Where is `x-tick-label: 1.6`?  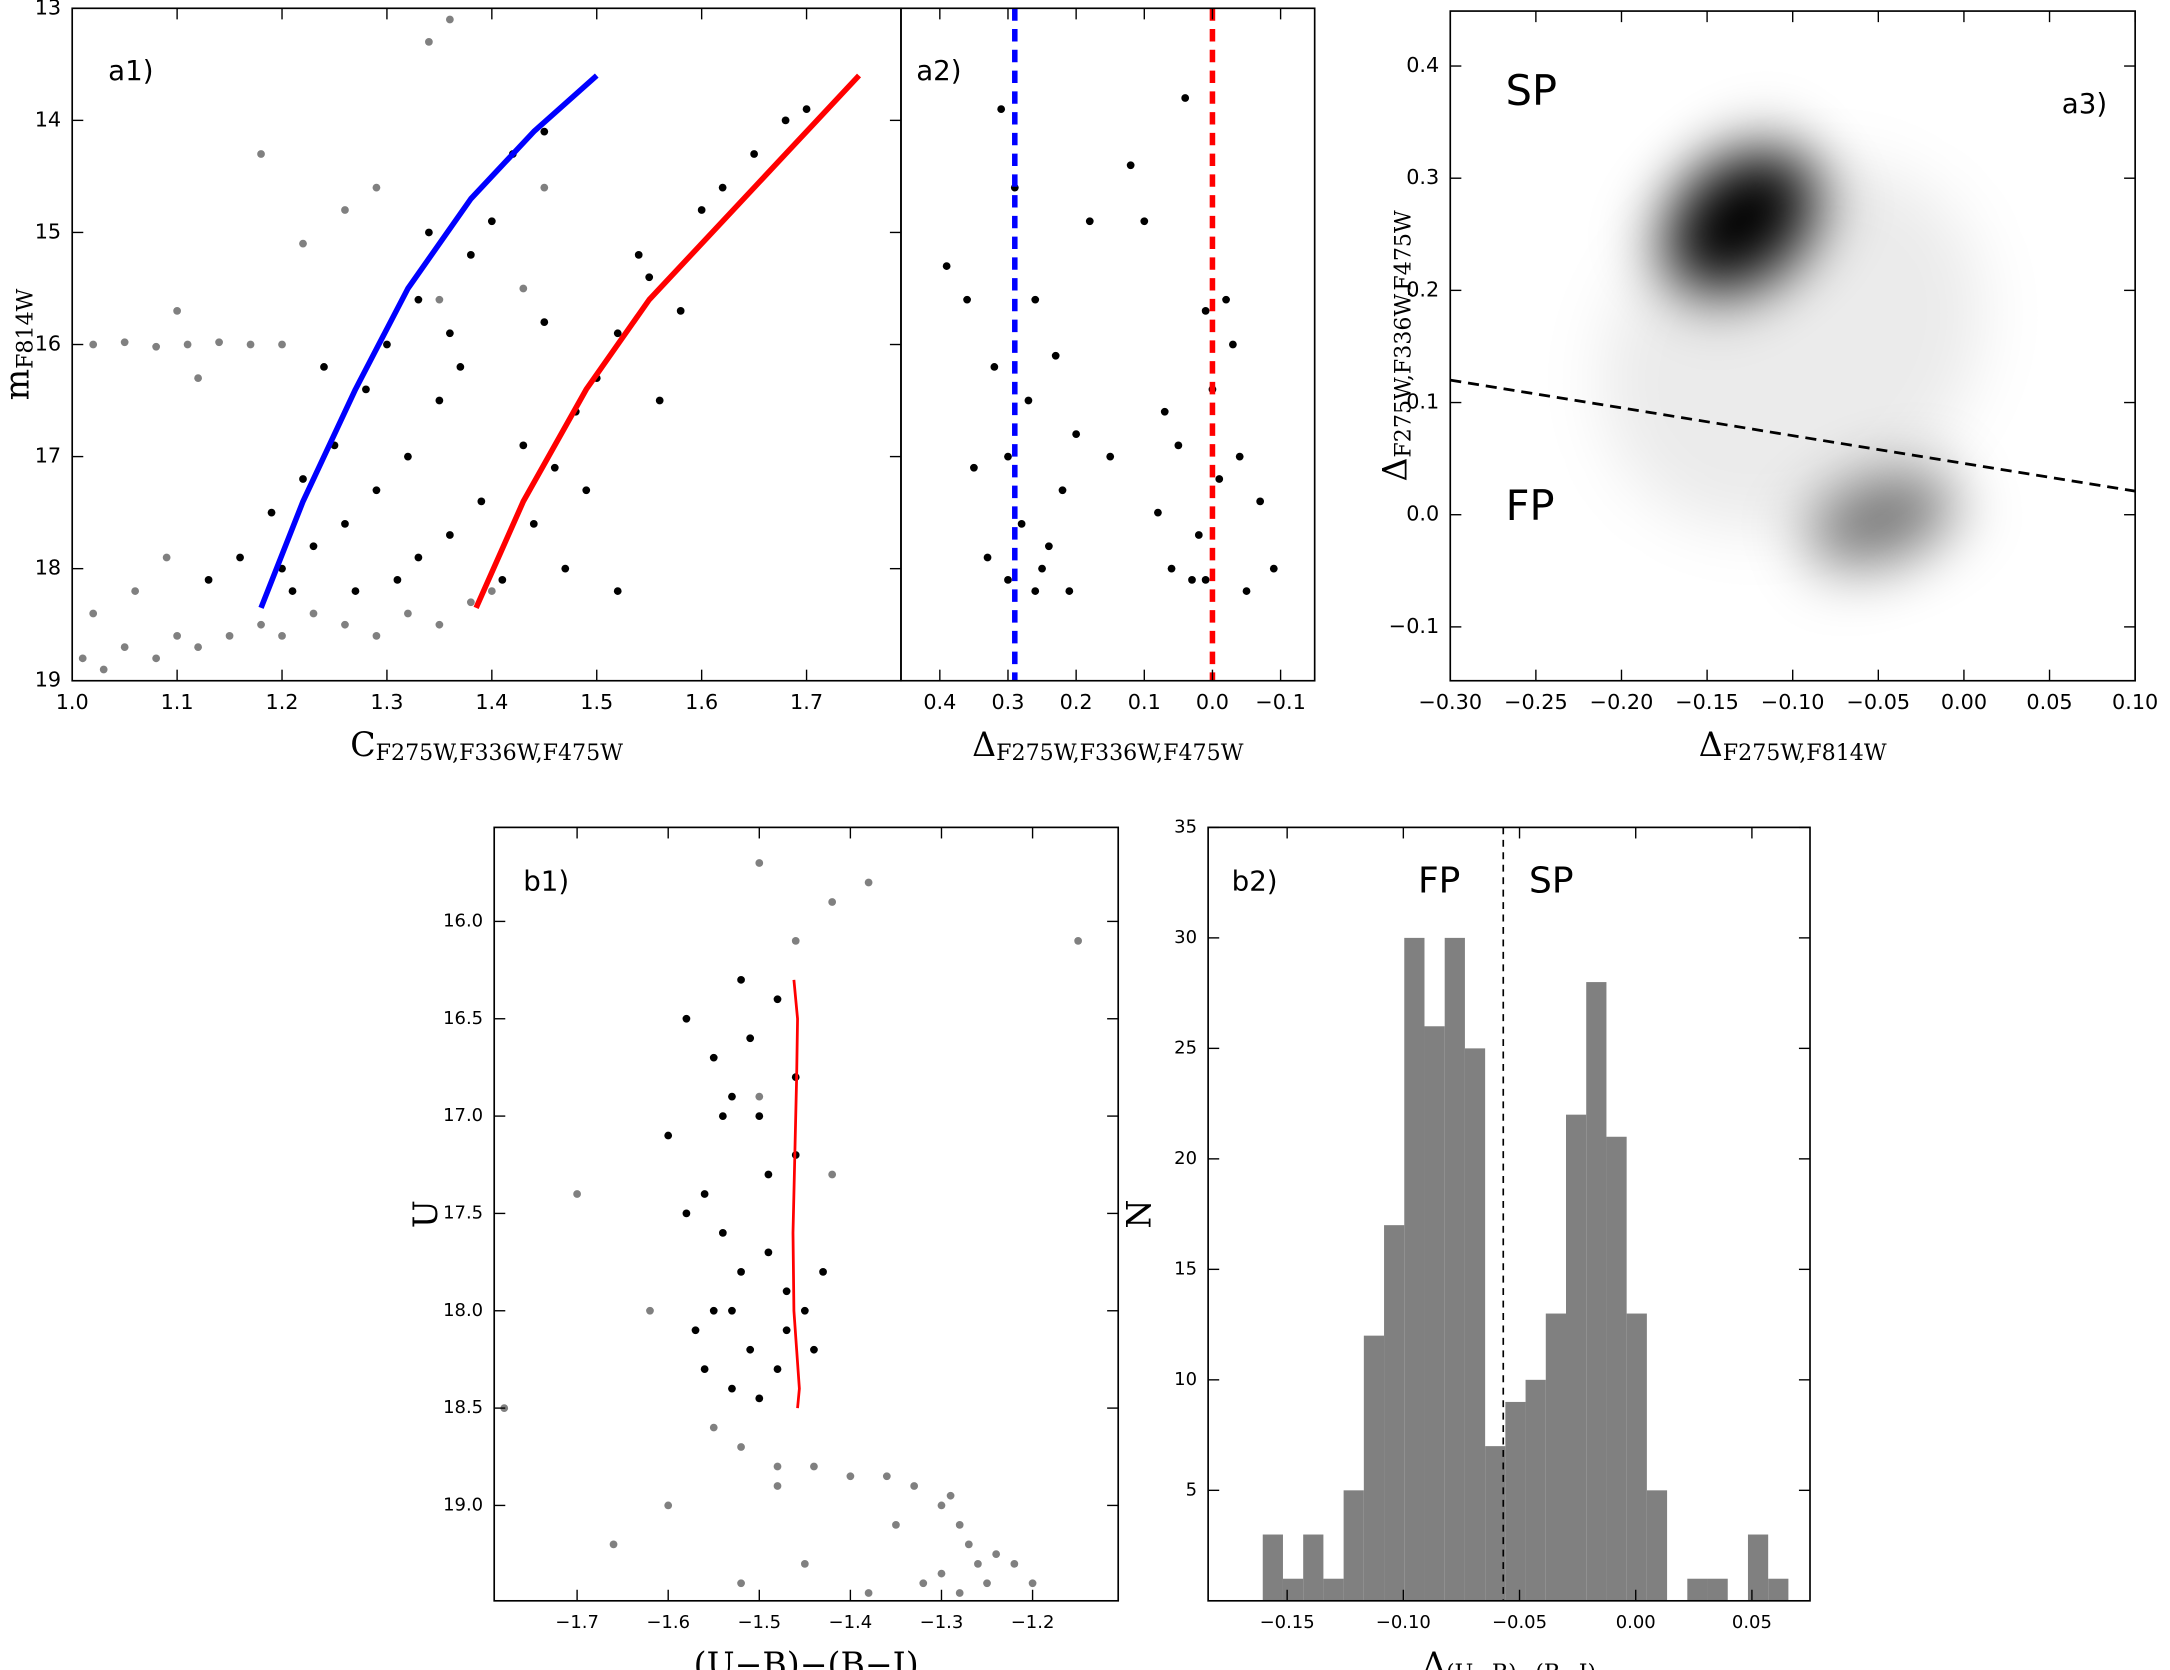
x-tick-label: 1.6 is located at coordinates (701, 702).